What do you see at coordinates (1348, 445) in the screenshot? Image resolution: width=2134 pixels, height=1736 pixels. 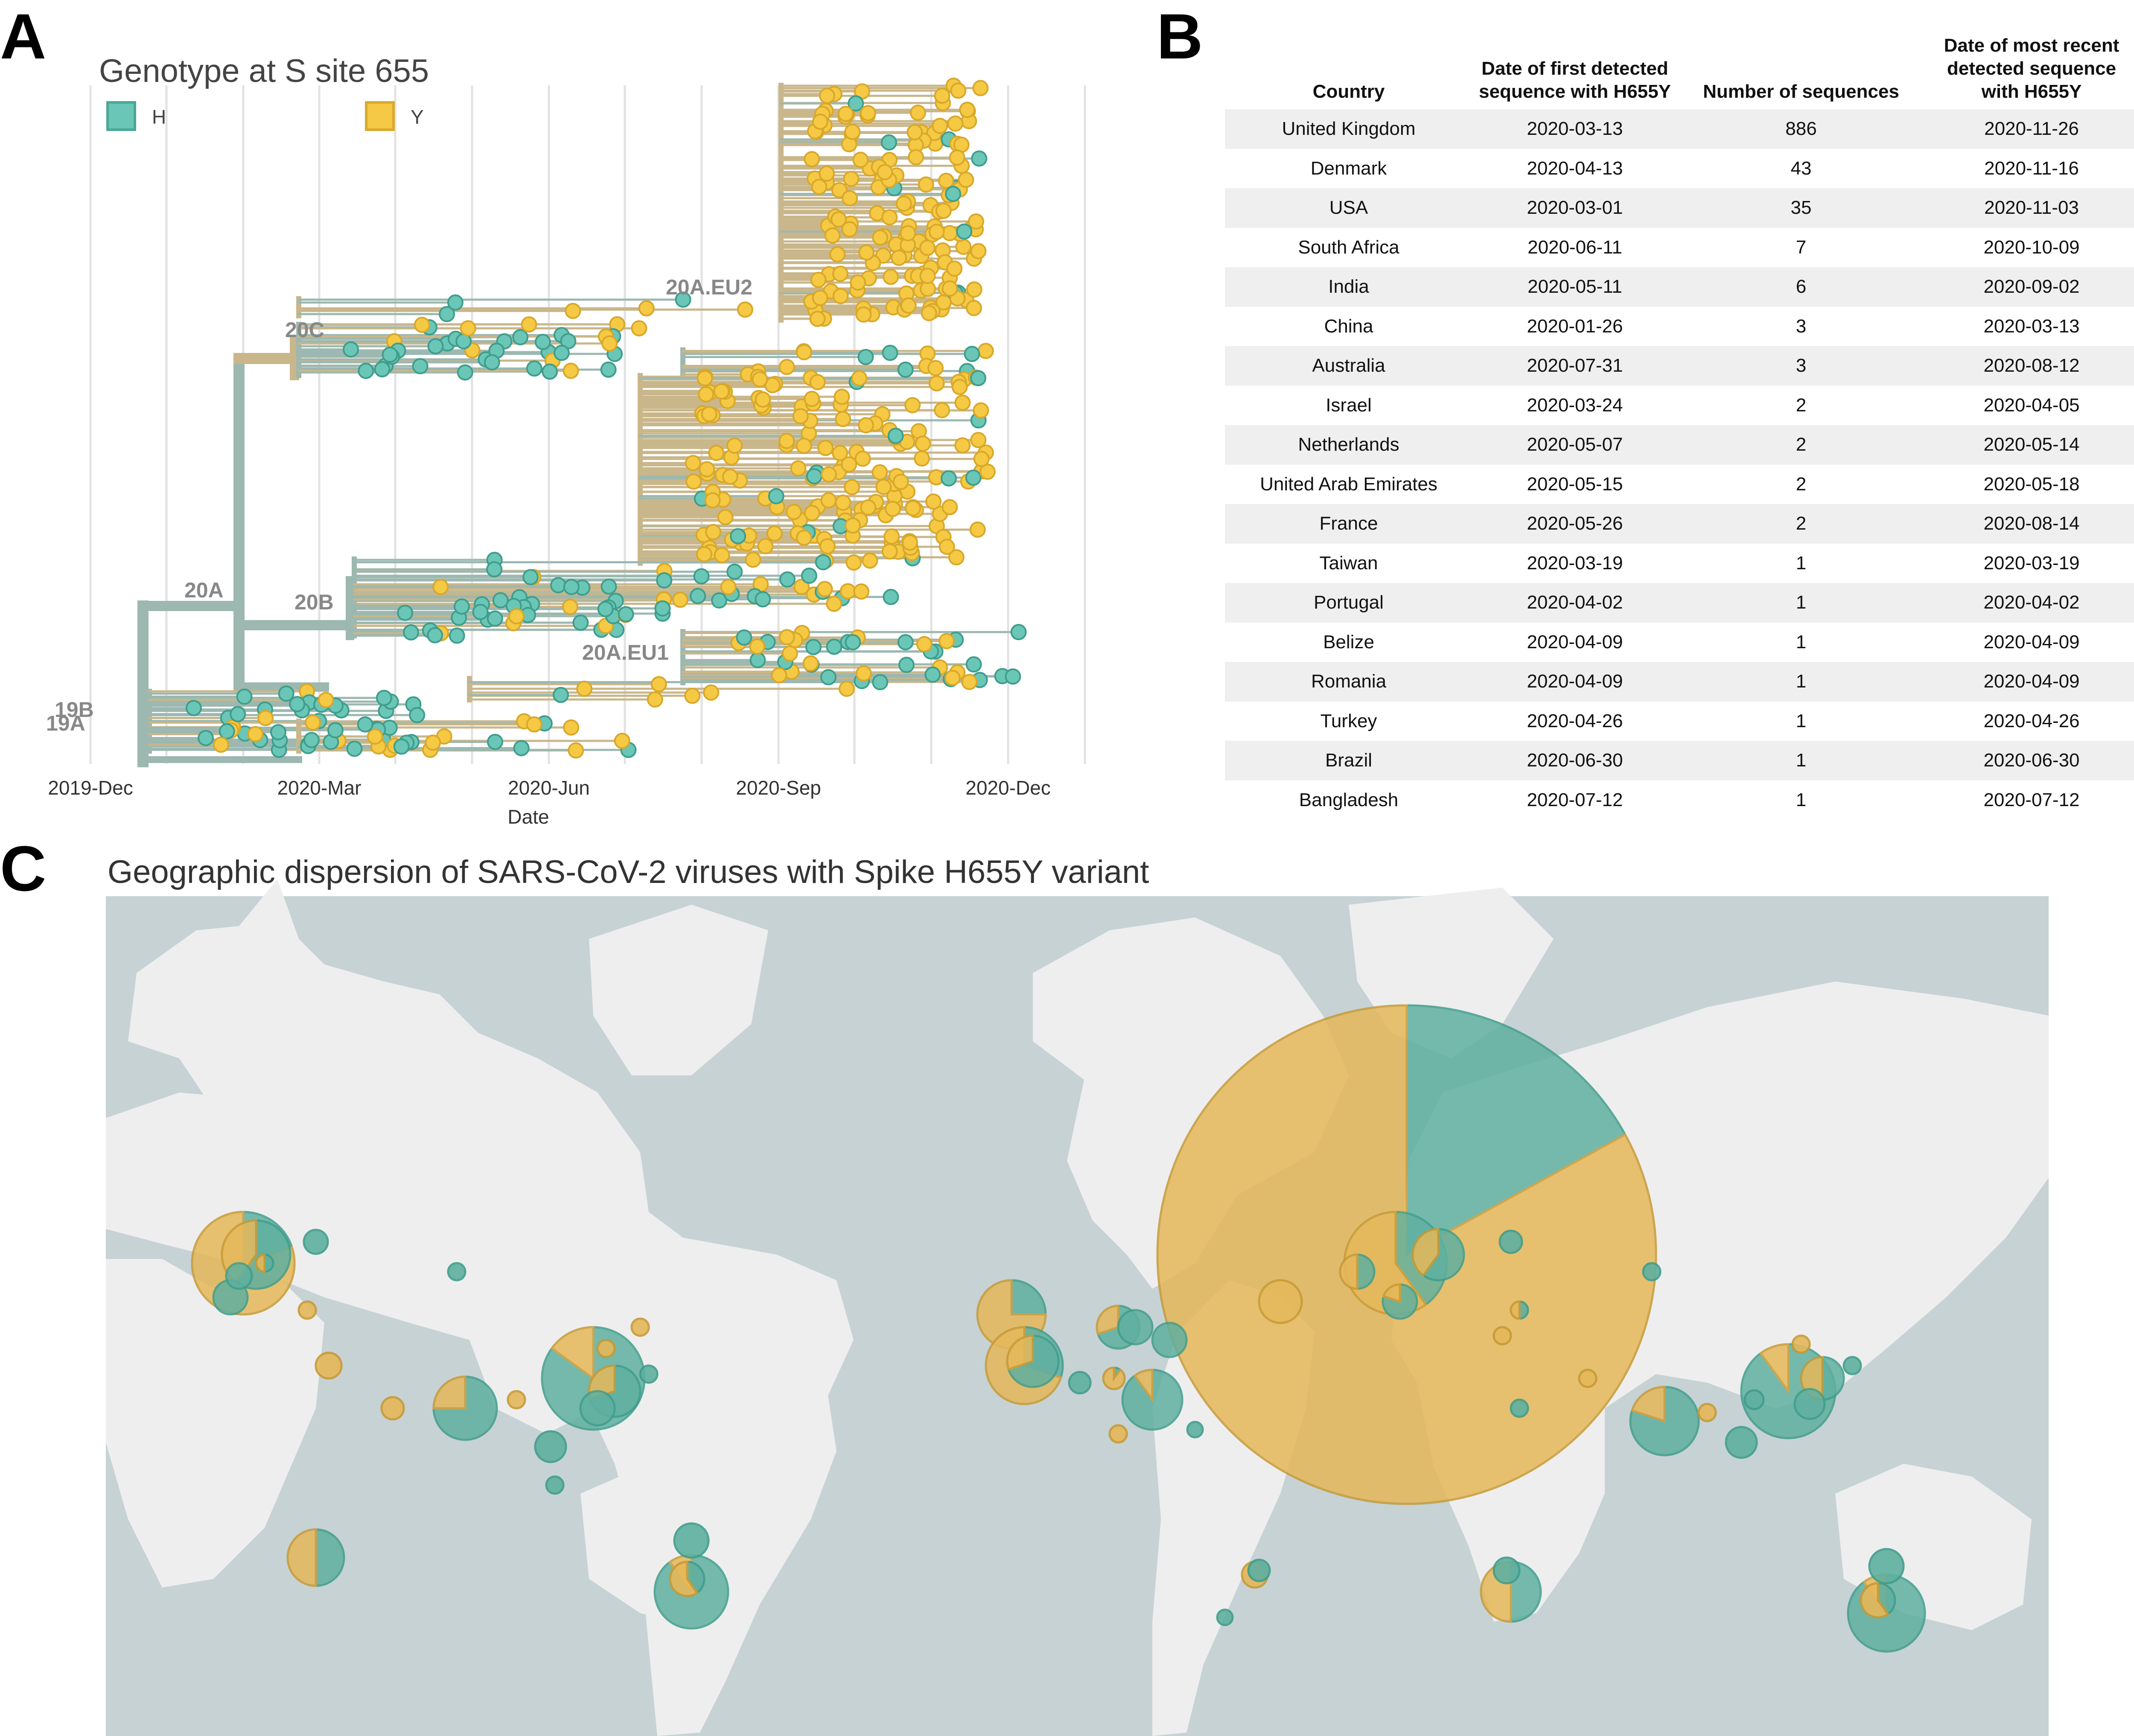 I see `table-cell: Netherlands` at bounding box center [1348, 445].